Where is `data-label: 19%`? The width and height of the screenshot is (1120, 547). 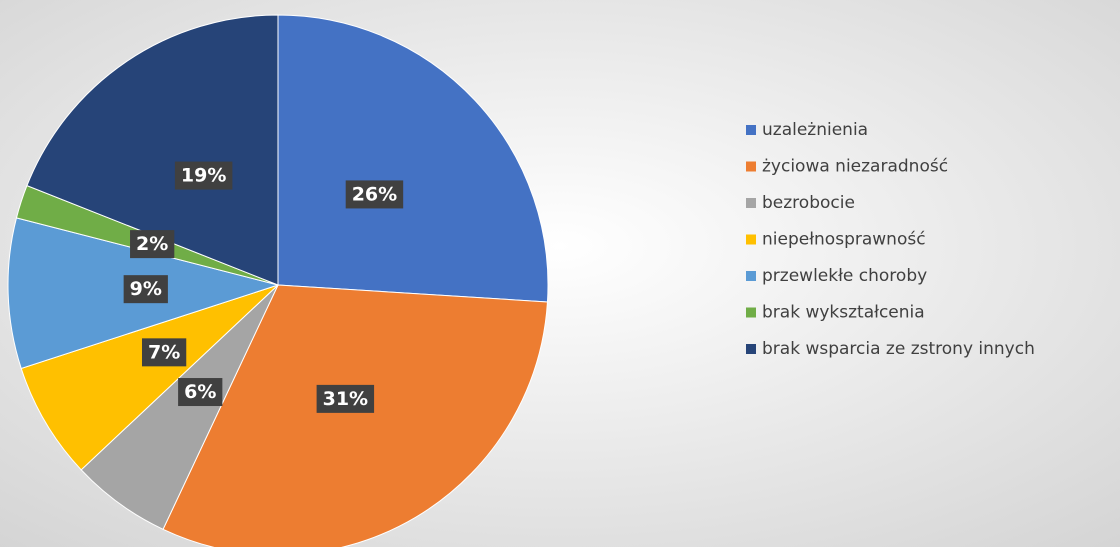
data-label: 19% is located at coordinates (203, 176).